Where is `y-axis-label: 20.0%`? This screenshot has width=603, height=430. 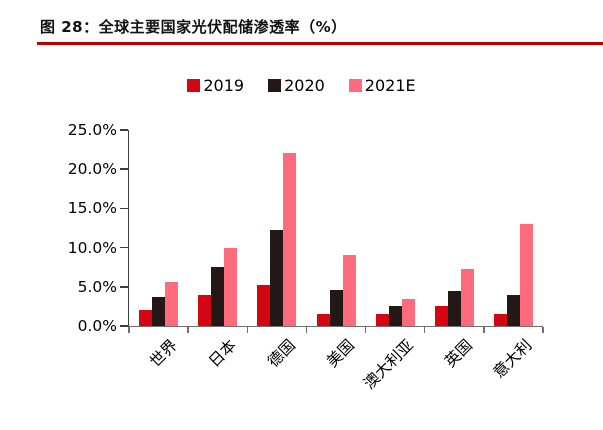 y-axis-label: 20.0% is located at coordinates (92, 169).